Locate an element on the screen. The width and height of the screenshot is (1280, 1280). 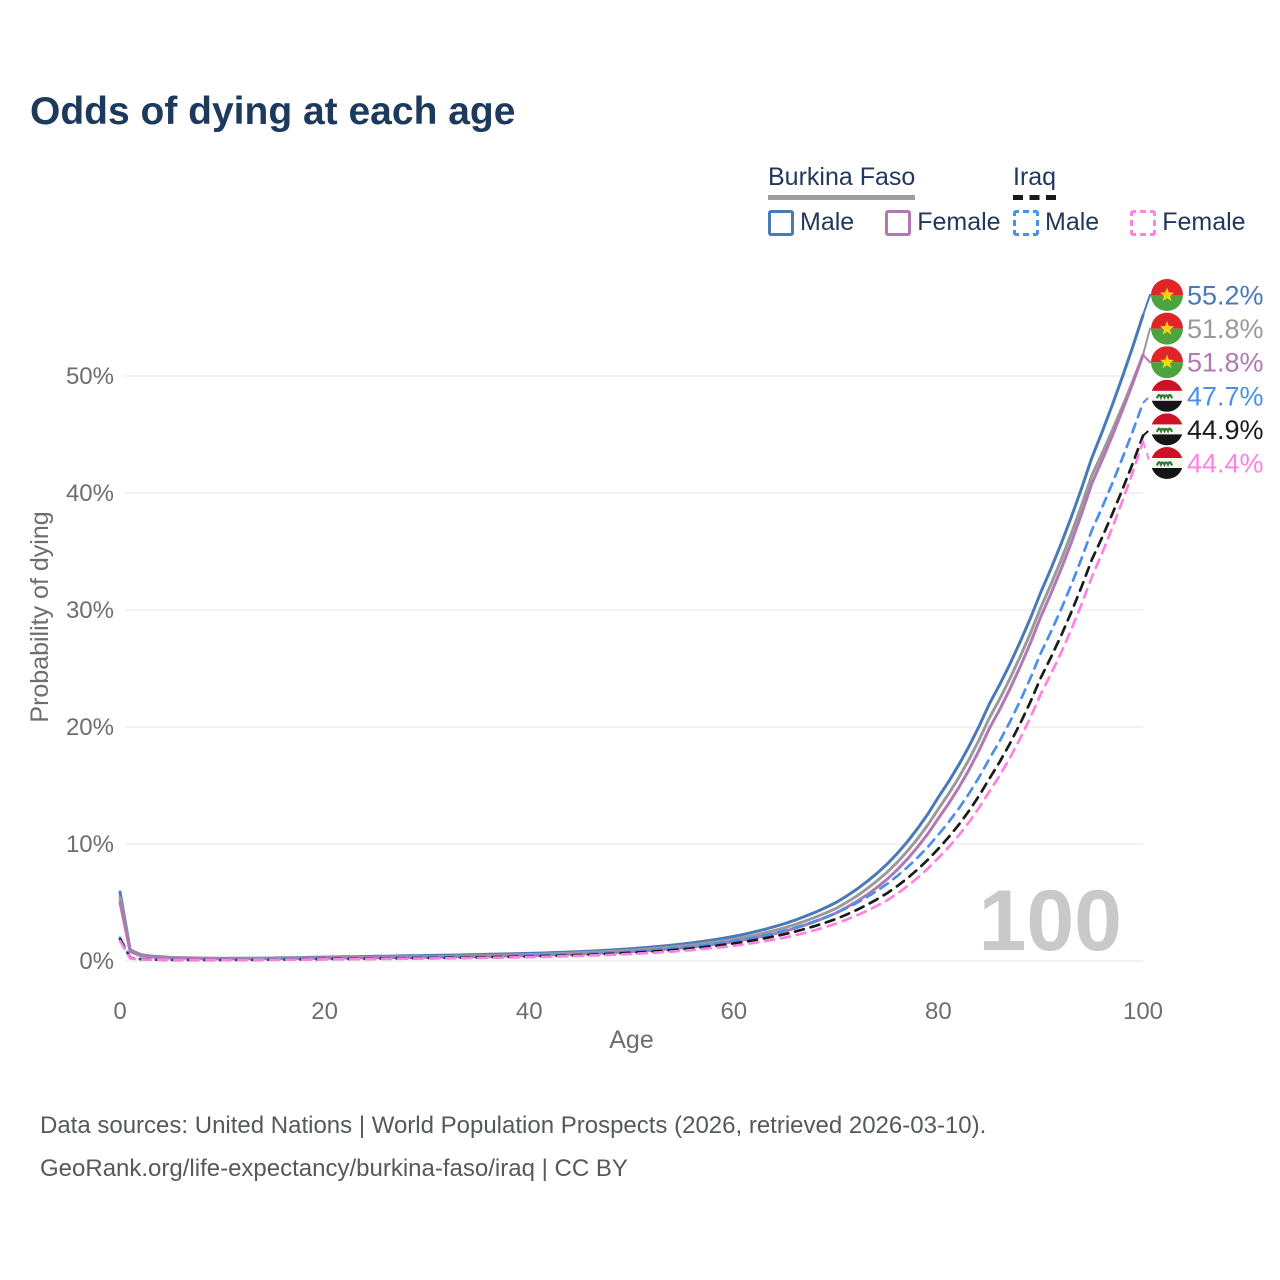
end-value-label-1: 51.8% is located at coordinates (1225, 329).